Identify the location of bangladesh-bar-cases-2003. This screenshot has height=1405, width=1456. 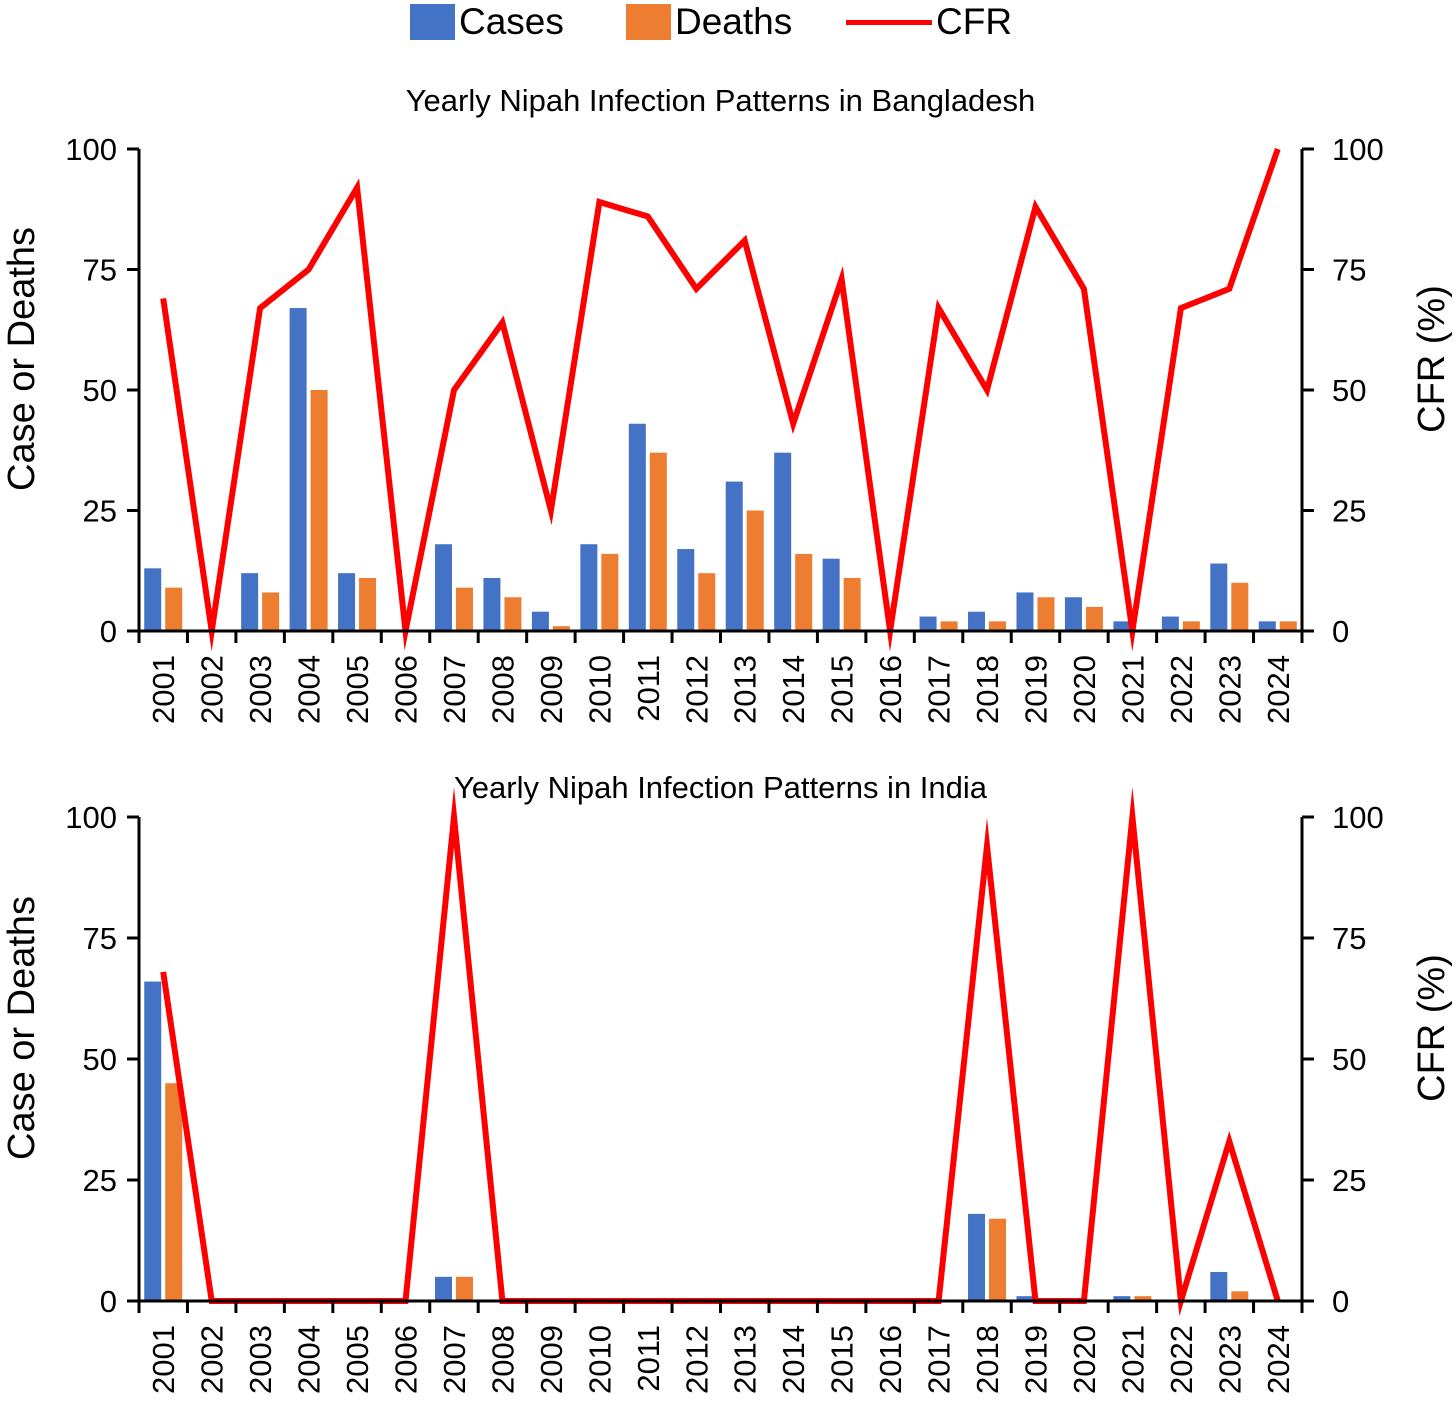
(250, 602).